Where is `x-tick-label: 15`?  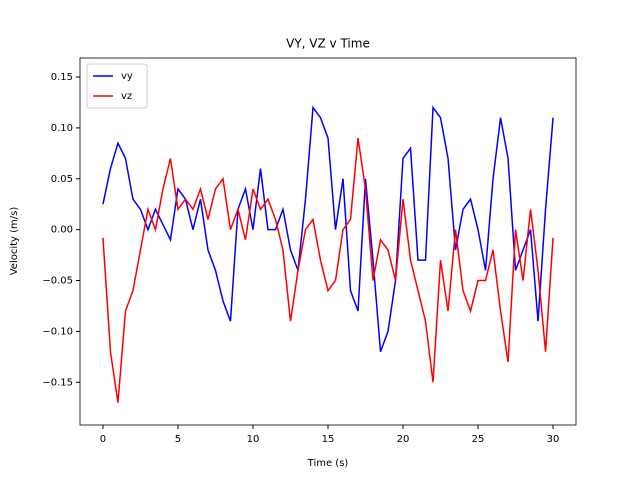 x-tick-label: 15 is located at coordinates (328, 439).